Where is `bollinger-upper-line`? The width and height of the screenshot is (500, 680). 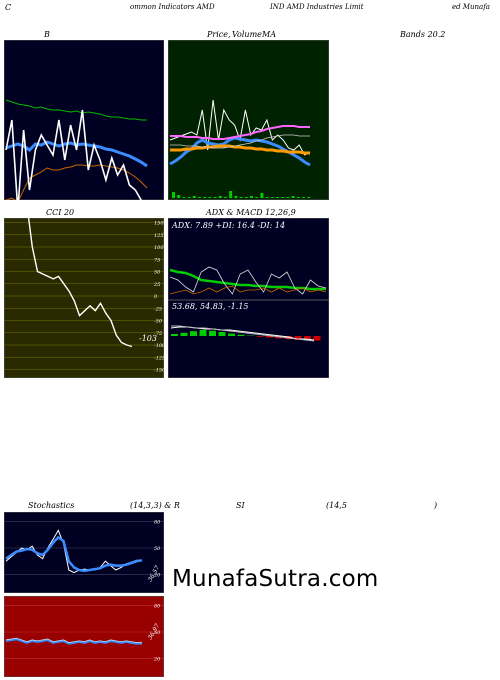
bollinger-upper-line is located at coordinates (76, 110).